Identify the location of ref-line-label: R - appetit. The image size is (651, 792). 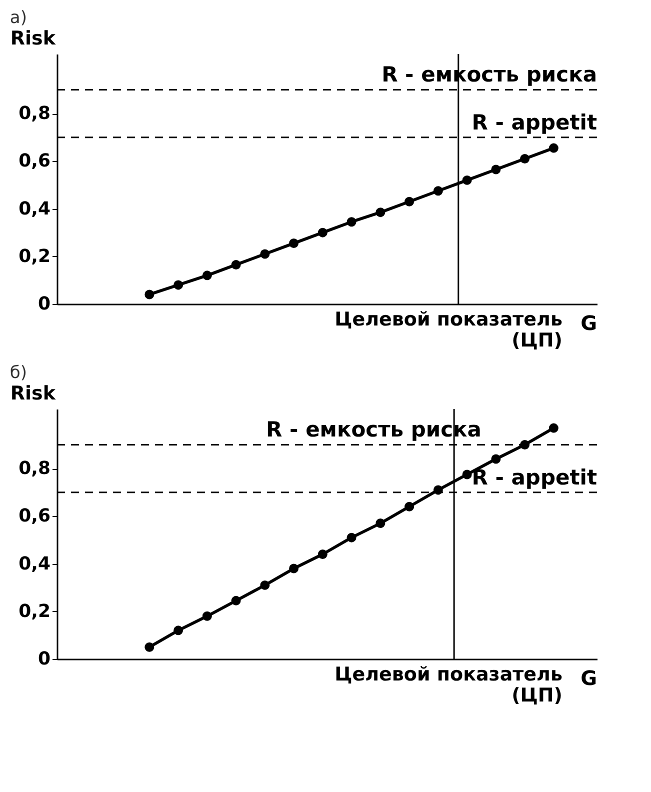
(534, 122).